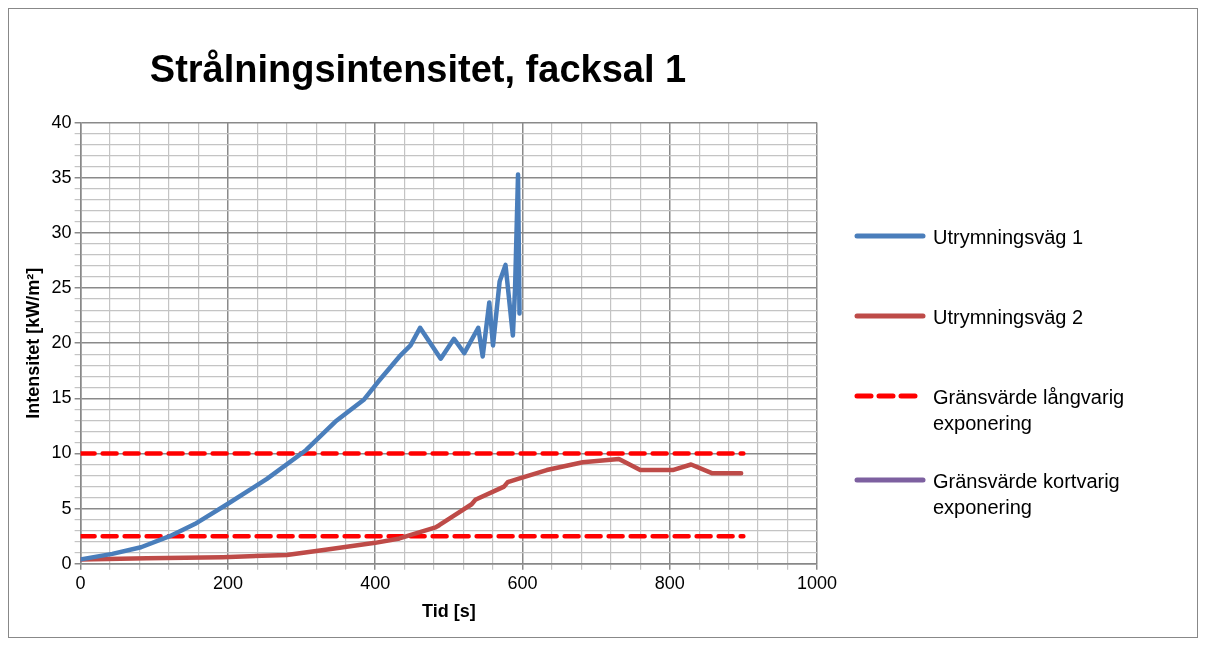  Describe the element at coordinates (1027, 494) in the screenshot. I see `legend-label: Gränsvärde kortvarig exponering` at that location.